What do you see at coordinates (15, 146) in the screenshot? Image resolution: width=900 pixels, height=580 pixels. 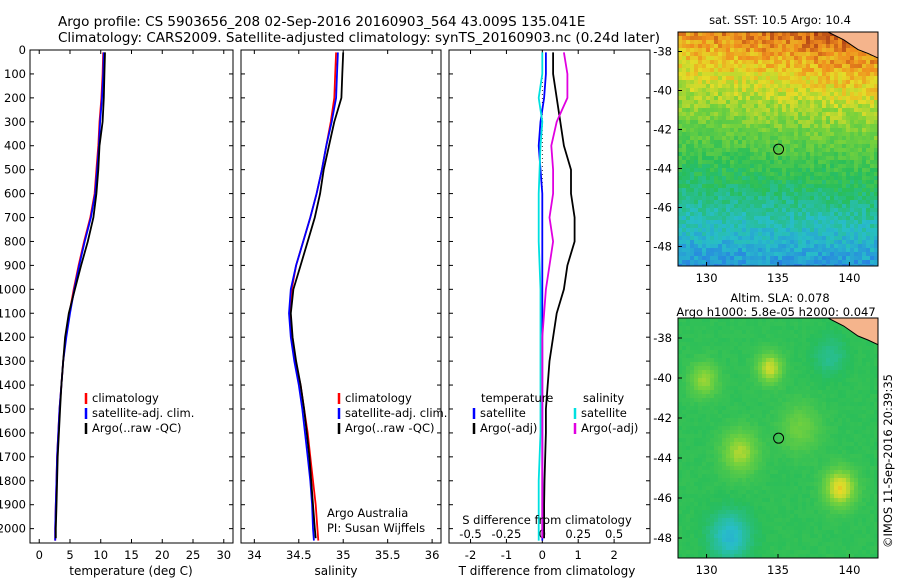 I see `depth-tick-label: 400` at bounding box center [15, 146].